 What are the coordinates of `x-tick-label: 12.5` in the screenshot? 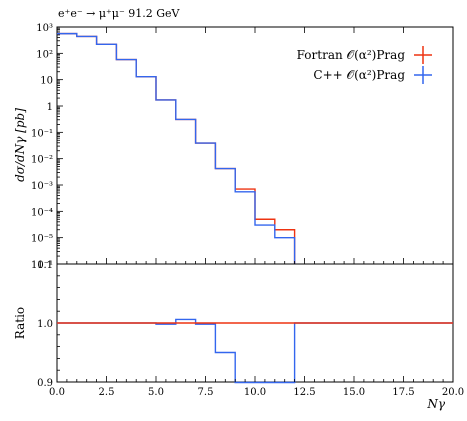 It's located at (304, 392).